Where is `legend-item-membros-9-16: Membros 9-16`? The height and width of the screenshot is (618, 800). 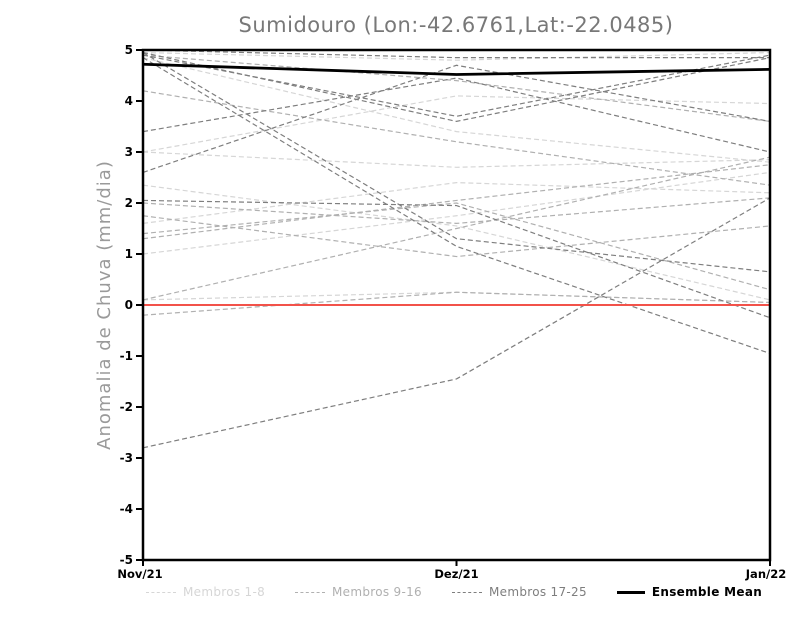
legend-item-membros-9-16: Membros 9-16 is located at coordinates (358, 592).